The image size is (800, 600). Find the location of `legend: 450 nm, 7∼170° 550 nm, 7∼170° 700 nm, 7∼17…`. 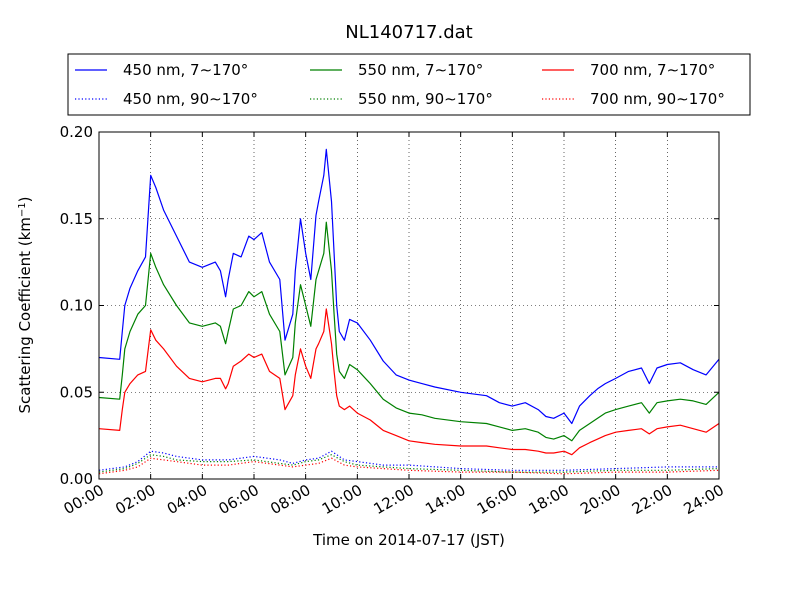

legend: 450 nm, 7∼170° 550 nm, 7∼170° 700 nm, 7∼17… is located at coordinates (409, 84).